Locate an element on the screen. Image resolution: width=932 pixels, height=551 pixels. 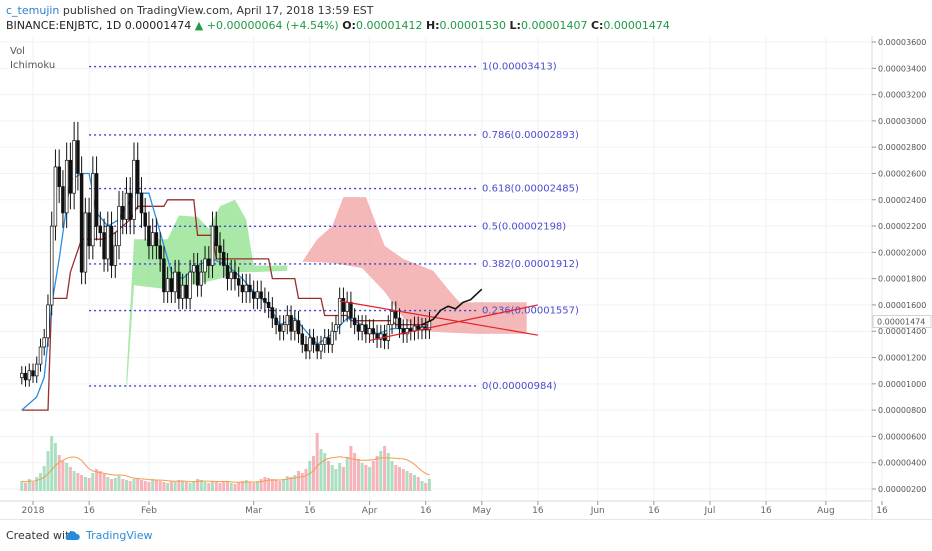
price-tick-label: 0.00002200 is located at coordinates (902, 226).